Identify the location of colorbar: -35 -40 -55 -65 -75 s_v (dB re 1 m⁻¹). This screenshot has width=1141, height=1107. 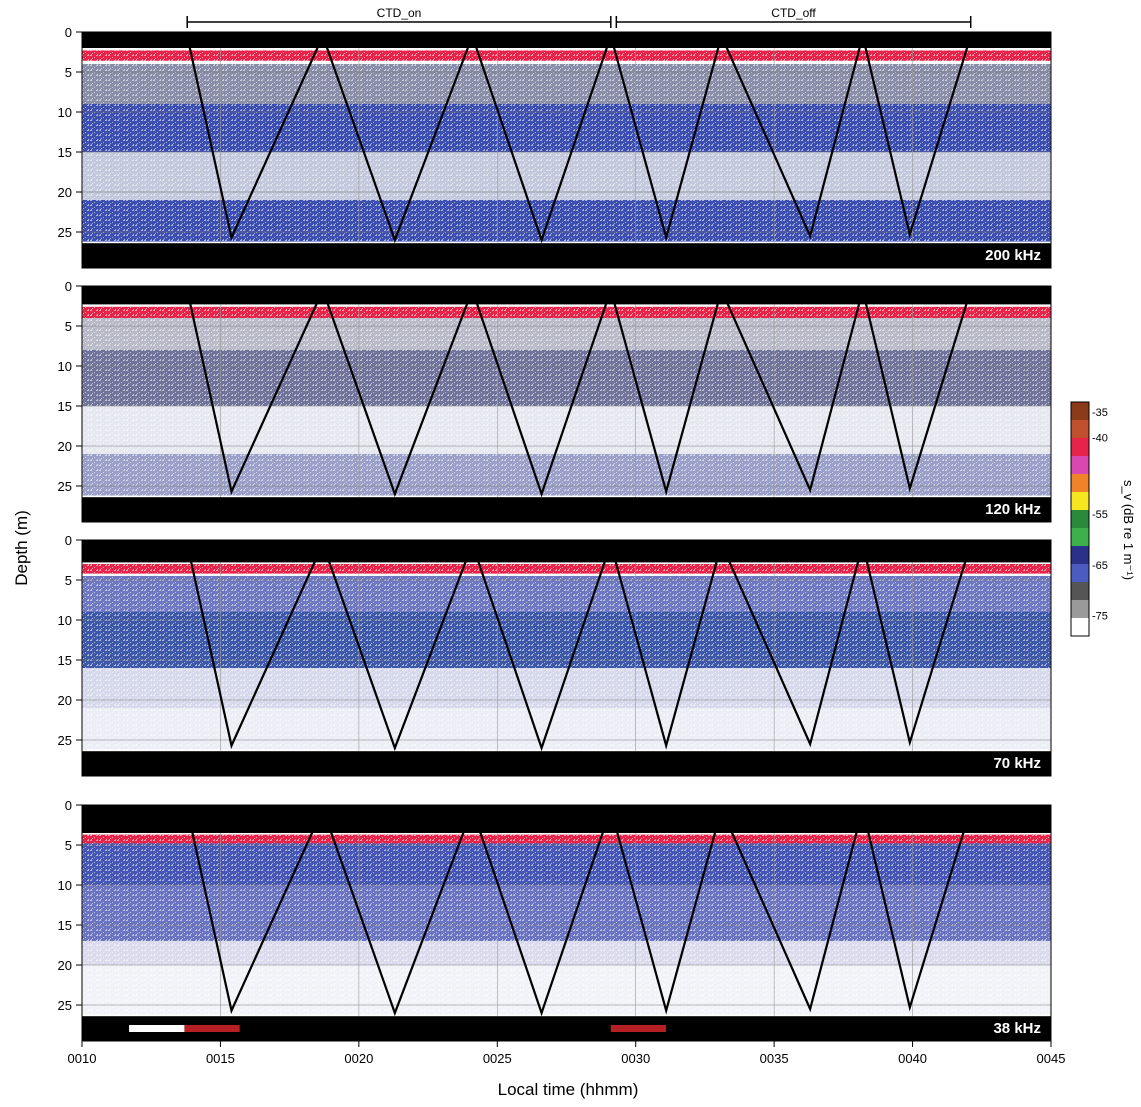
(1103, 519).